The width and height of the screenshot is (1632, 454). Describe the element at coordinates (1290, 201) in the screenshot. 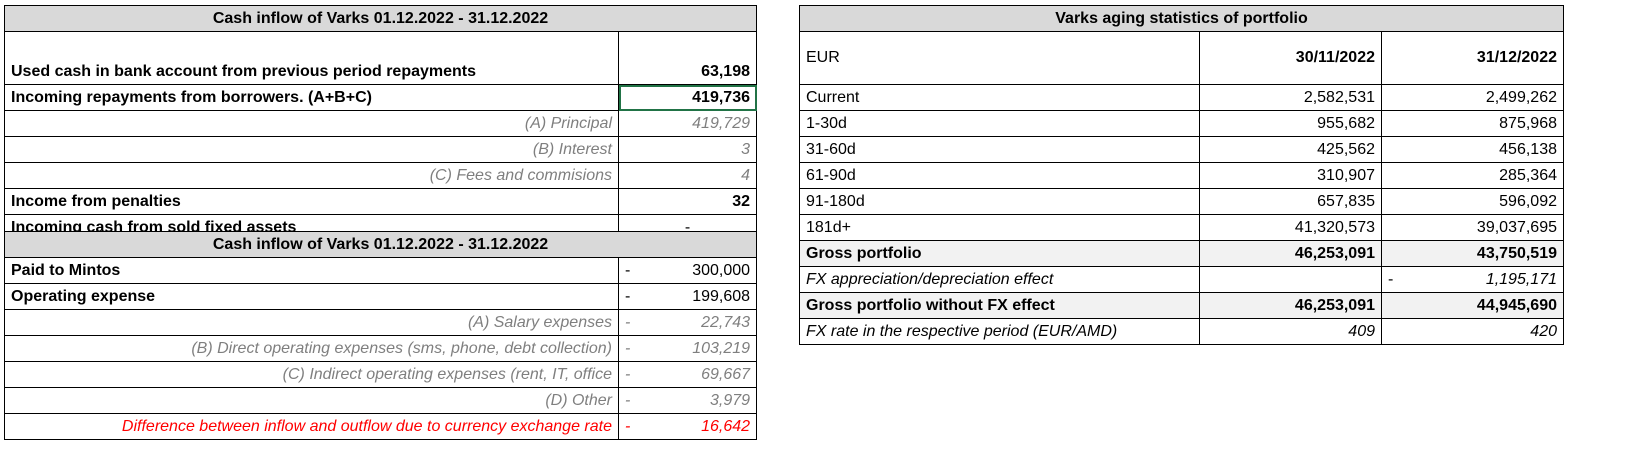

I see `row-value-1: 657,835` at that location.